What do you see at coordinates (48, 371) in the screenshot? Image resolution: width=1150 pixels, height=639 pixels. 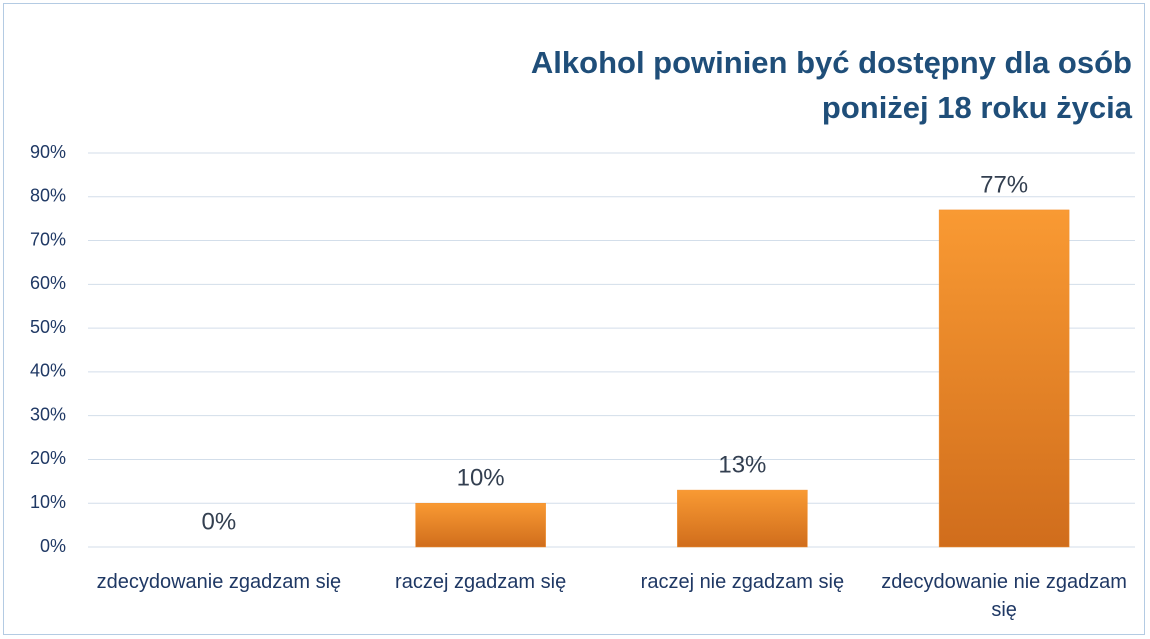 I see `y-tick-label: 40%` at bounding box center [48, 371].